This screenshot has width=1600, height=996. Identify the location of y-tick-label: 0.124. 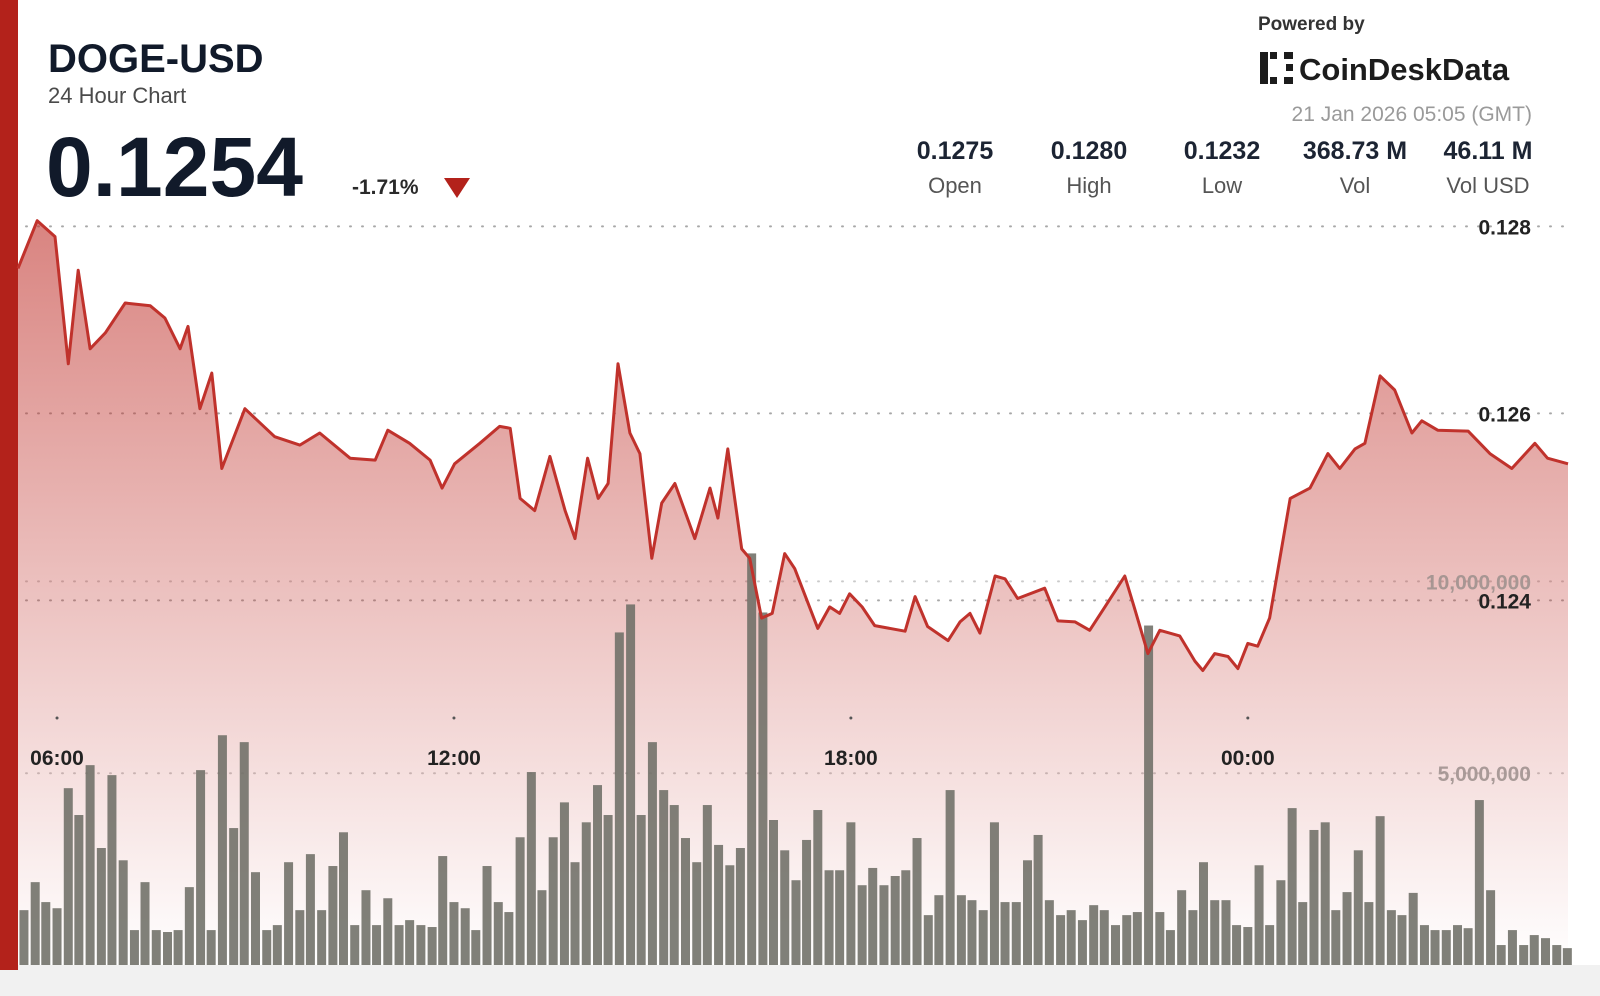
(1504, 601).